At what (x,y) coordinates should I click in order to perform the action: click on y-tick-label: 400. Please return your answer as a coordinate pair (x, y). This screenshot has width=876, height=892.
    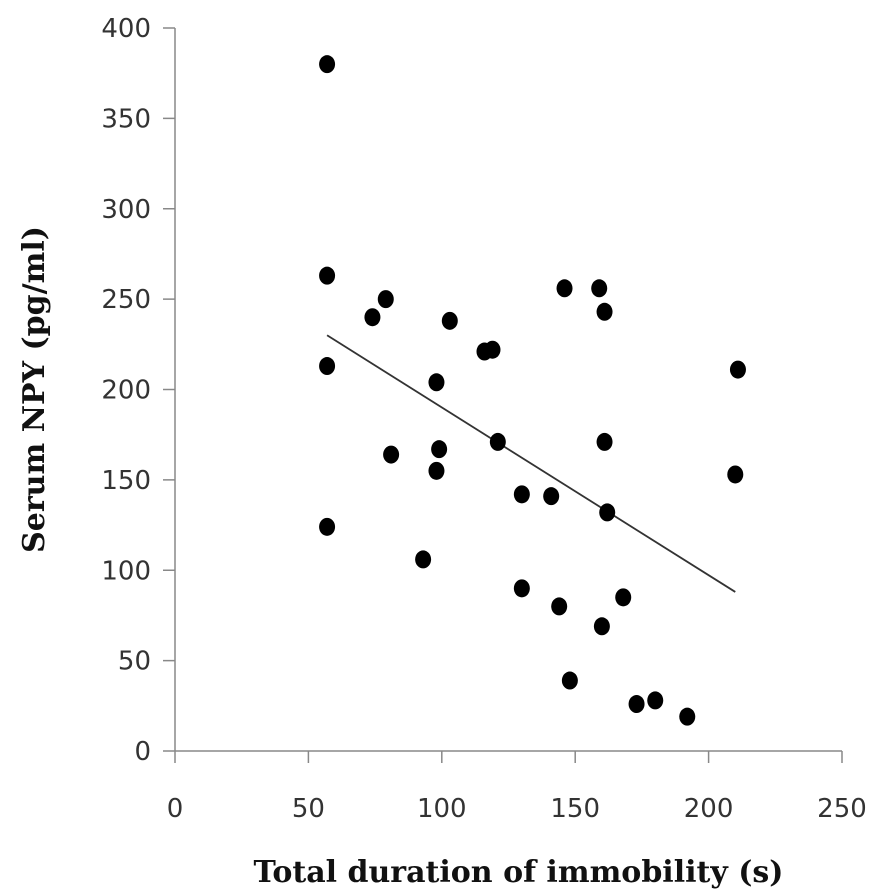
    Looking at the image, I should click on (126, 29).